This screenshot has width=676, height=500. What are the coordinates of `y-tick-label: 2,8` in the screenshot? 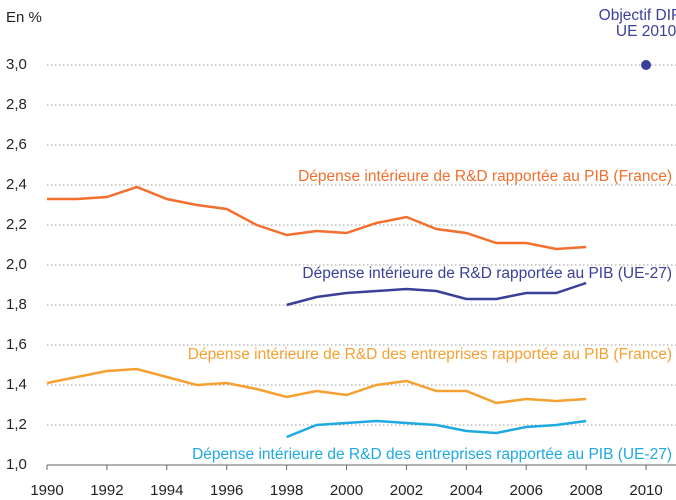 It's located at (16, 104).